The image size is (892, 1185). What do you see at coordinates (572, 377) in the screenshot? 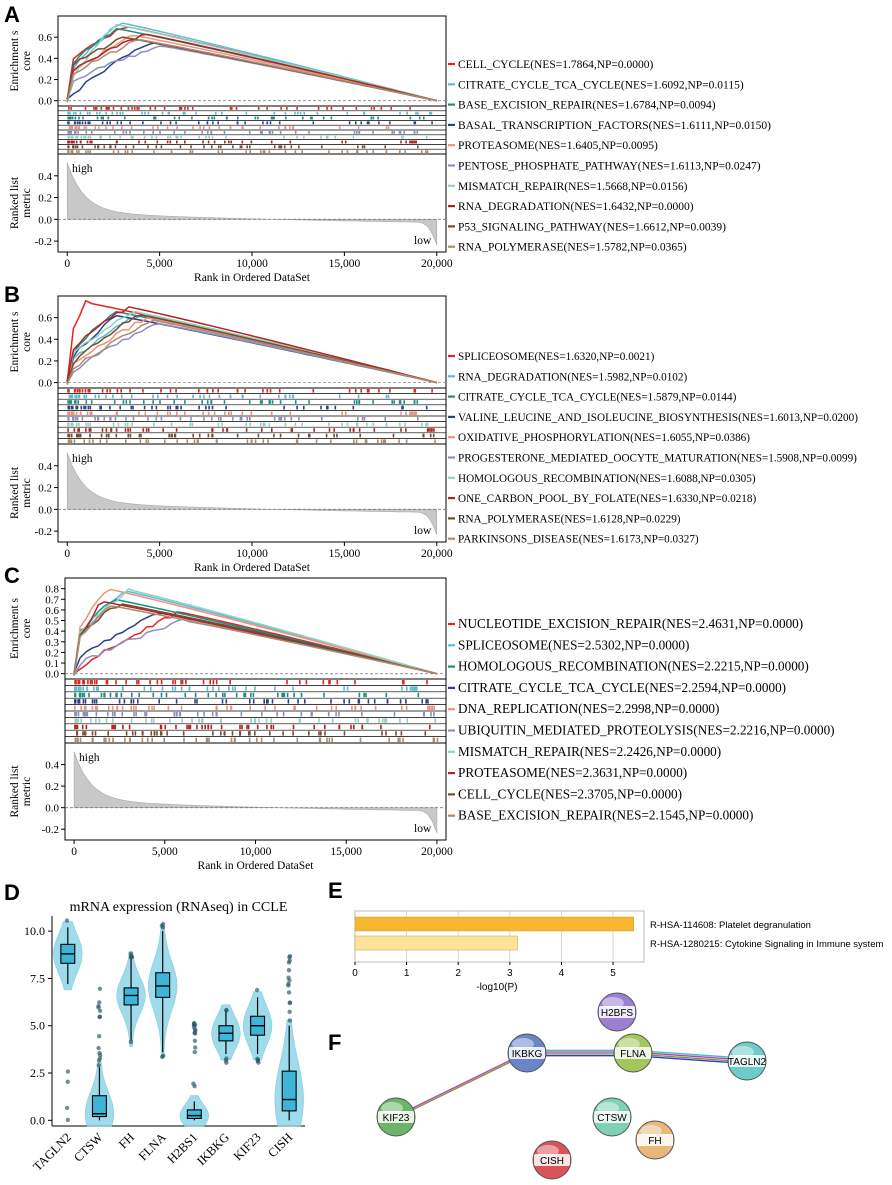
I see `legend-entry: RNA_DEGRADATION(NES=1.5982,NP=0.0102)` at bounding box center [572, 377].